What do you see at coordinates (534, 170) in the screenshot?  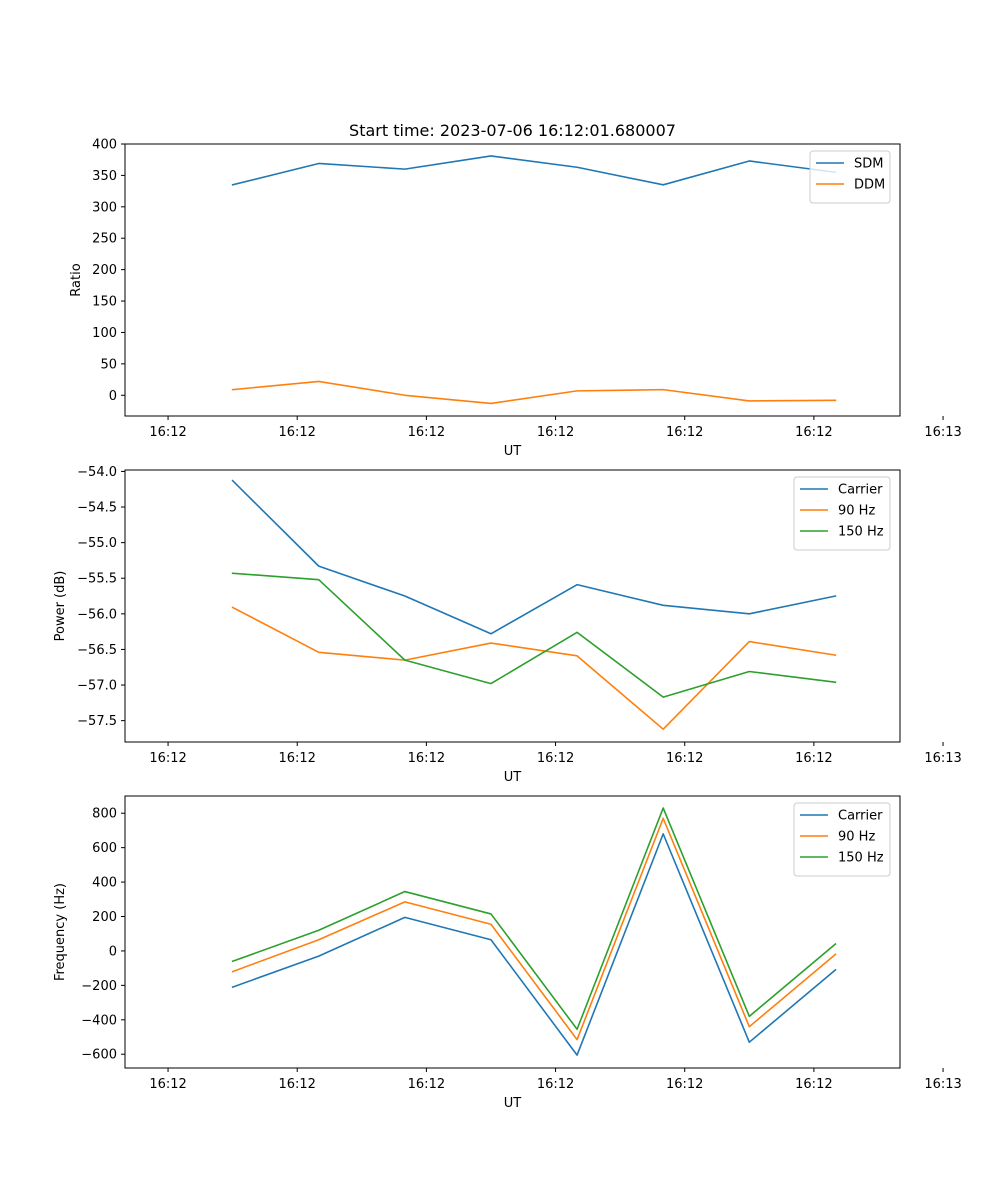 I see `series-line-sdm` at bounding box center [534, 170].